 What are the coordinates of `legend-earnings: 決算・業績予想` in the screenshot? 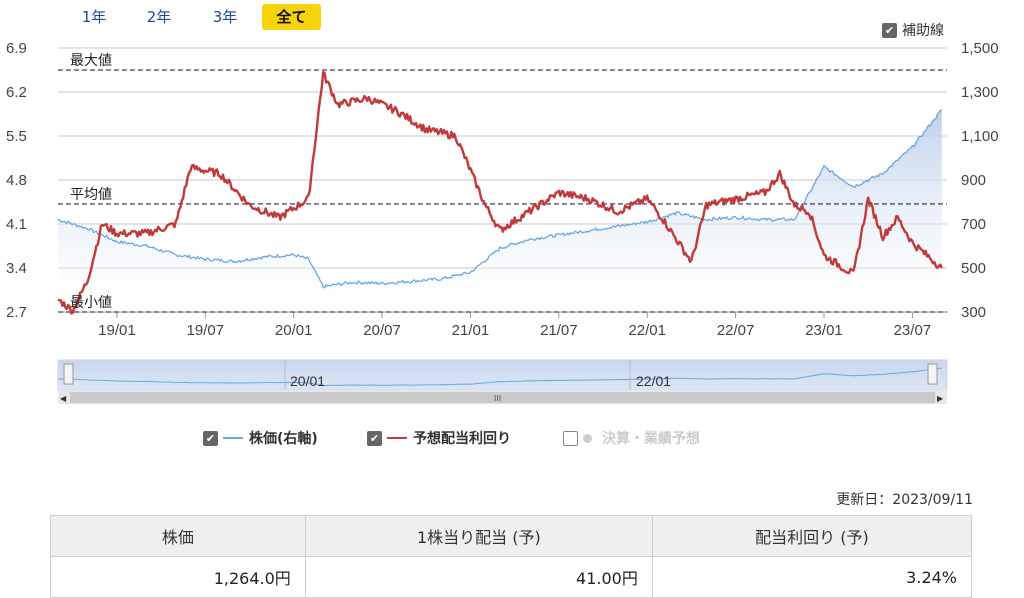 It's located at (631, 438).